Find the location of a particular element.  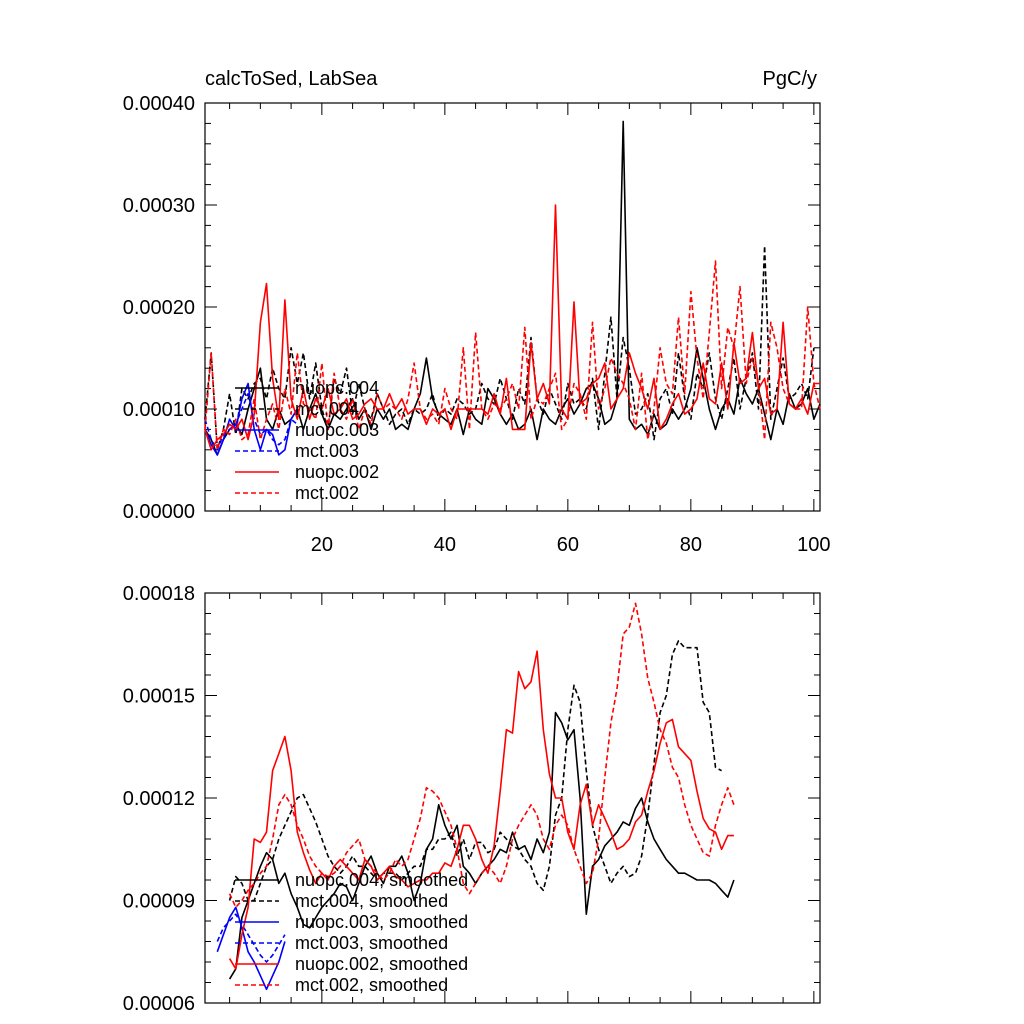

x-tick-label: 20 is located at coordinates (322, 545).